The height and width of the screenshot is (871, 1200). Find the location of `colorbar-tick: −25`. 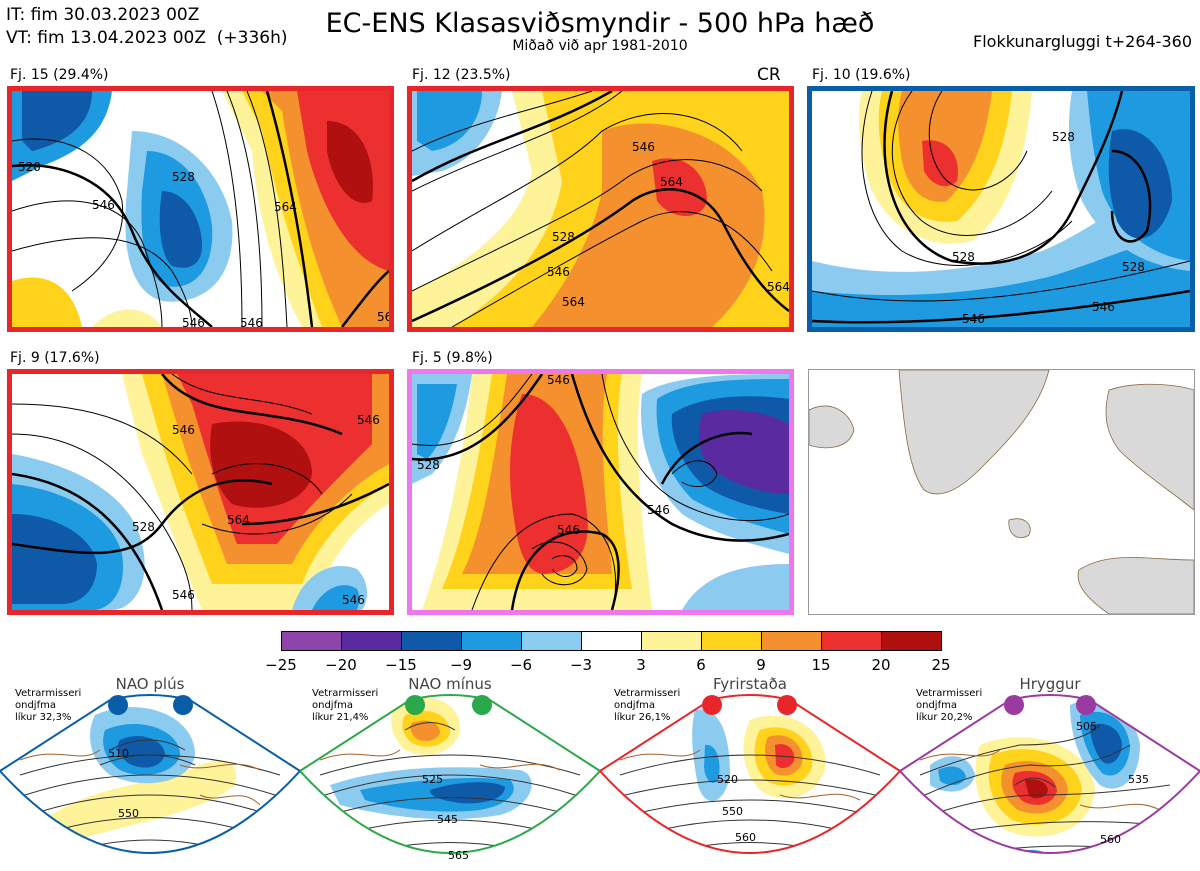

colorbar-tick: −25 is located at coordinates (281, 665).